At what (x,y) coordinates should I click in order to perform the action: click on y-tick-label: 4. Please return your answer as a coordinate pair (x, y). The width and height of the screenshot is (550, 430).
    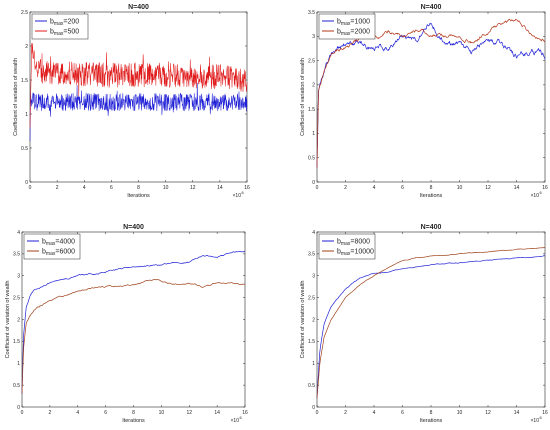
    Looking at the image, I should click on (313, 233).